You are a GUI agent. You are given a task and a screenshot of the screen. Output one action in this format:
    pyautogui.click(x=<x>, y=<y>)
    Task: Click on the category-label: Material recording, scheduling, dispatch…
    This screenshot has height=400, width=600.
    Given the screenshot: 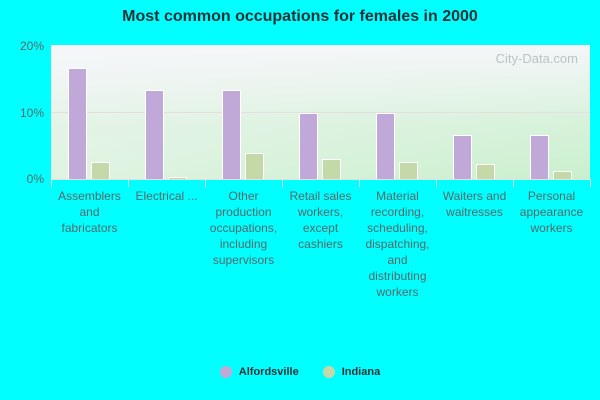 What is the action you would take?
    pyautogui.click(x=397, y=244)
    